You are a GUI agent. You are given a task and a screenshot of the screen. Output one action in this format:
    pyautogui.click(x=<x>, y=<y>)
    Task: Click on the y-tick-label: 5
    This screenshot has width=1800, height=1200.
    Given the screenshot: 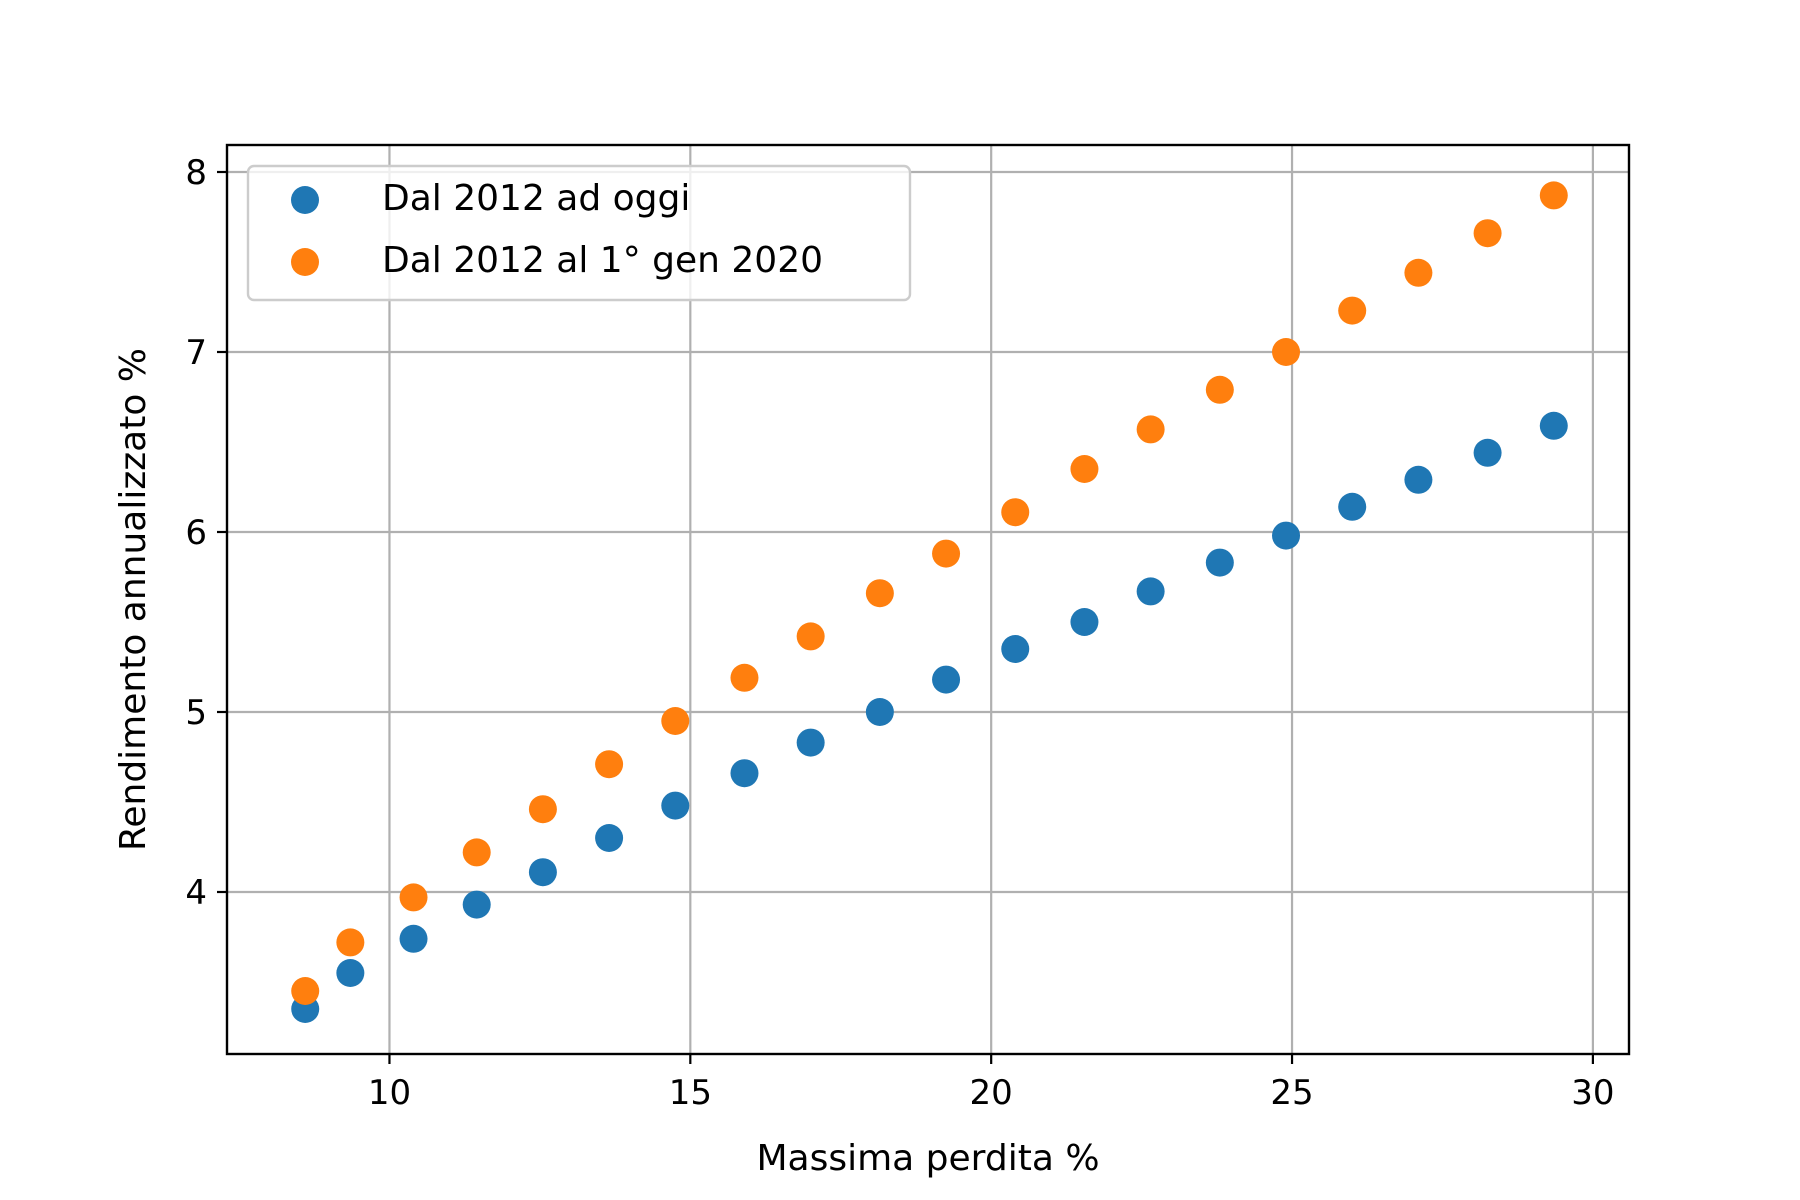 What is the action you would take?
    pyautogui.click(x=196, y=713)
    